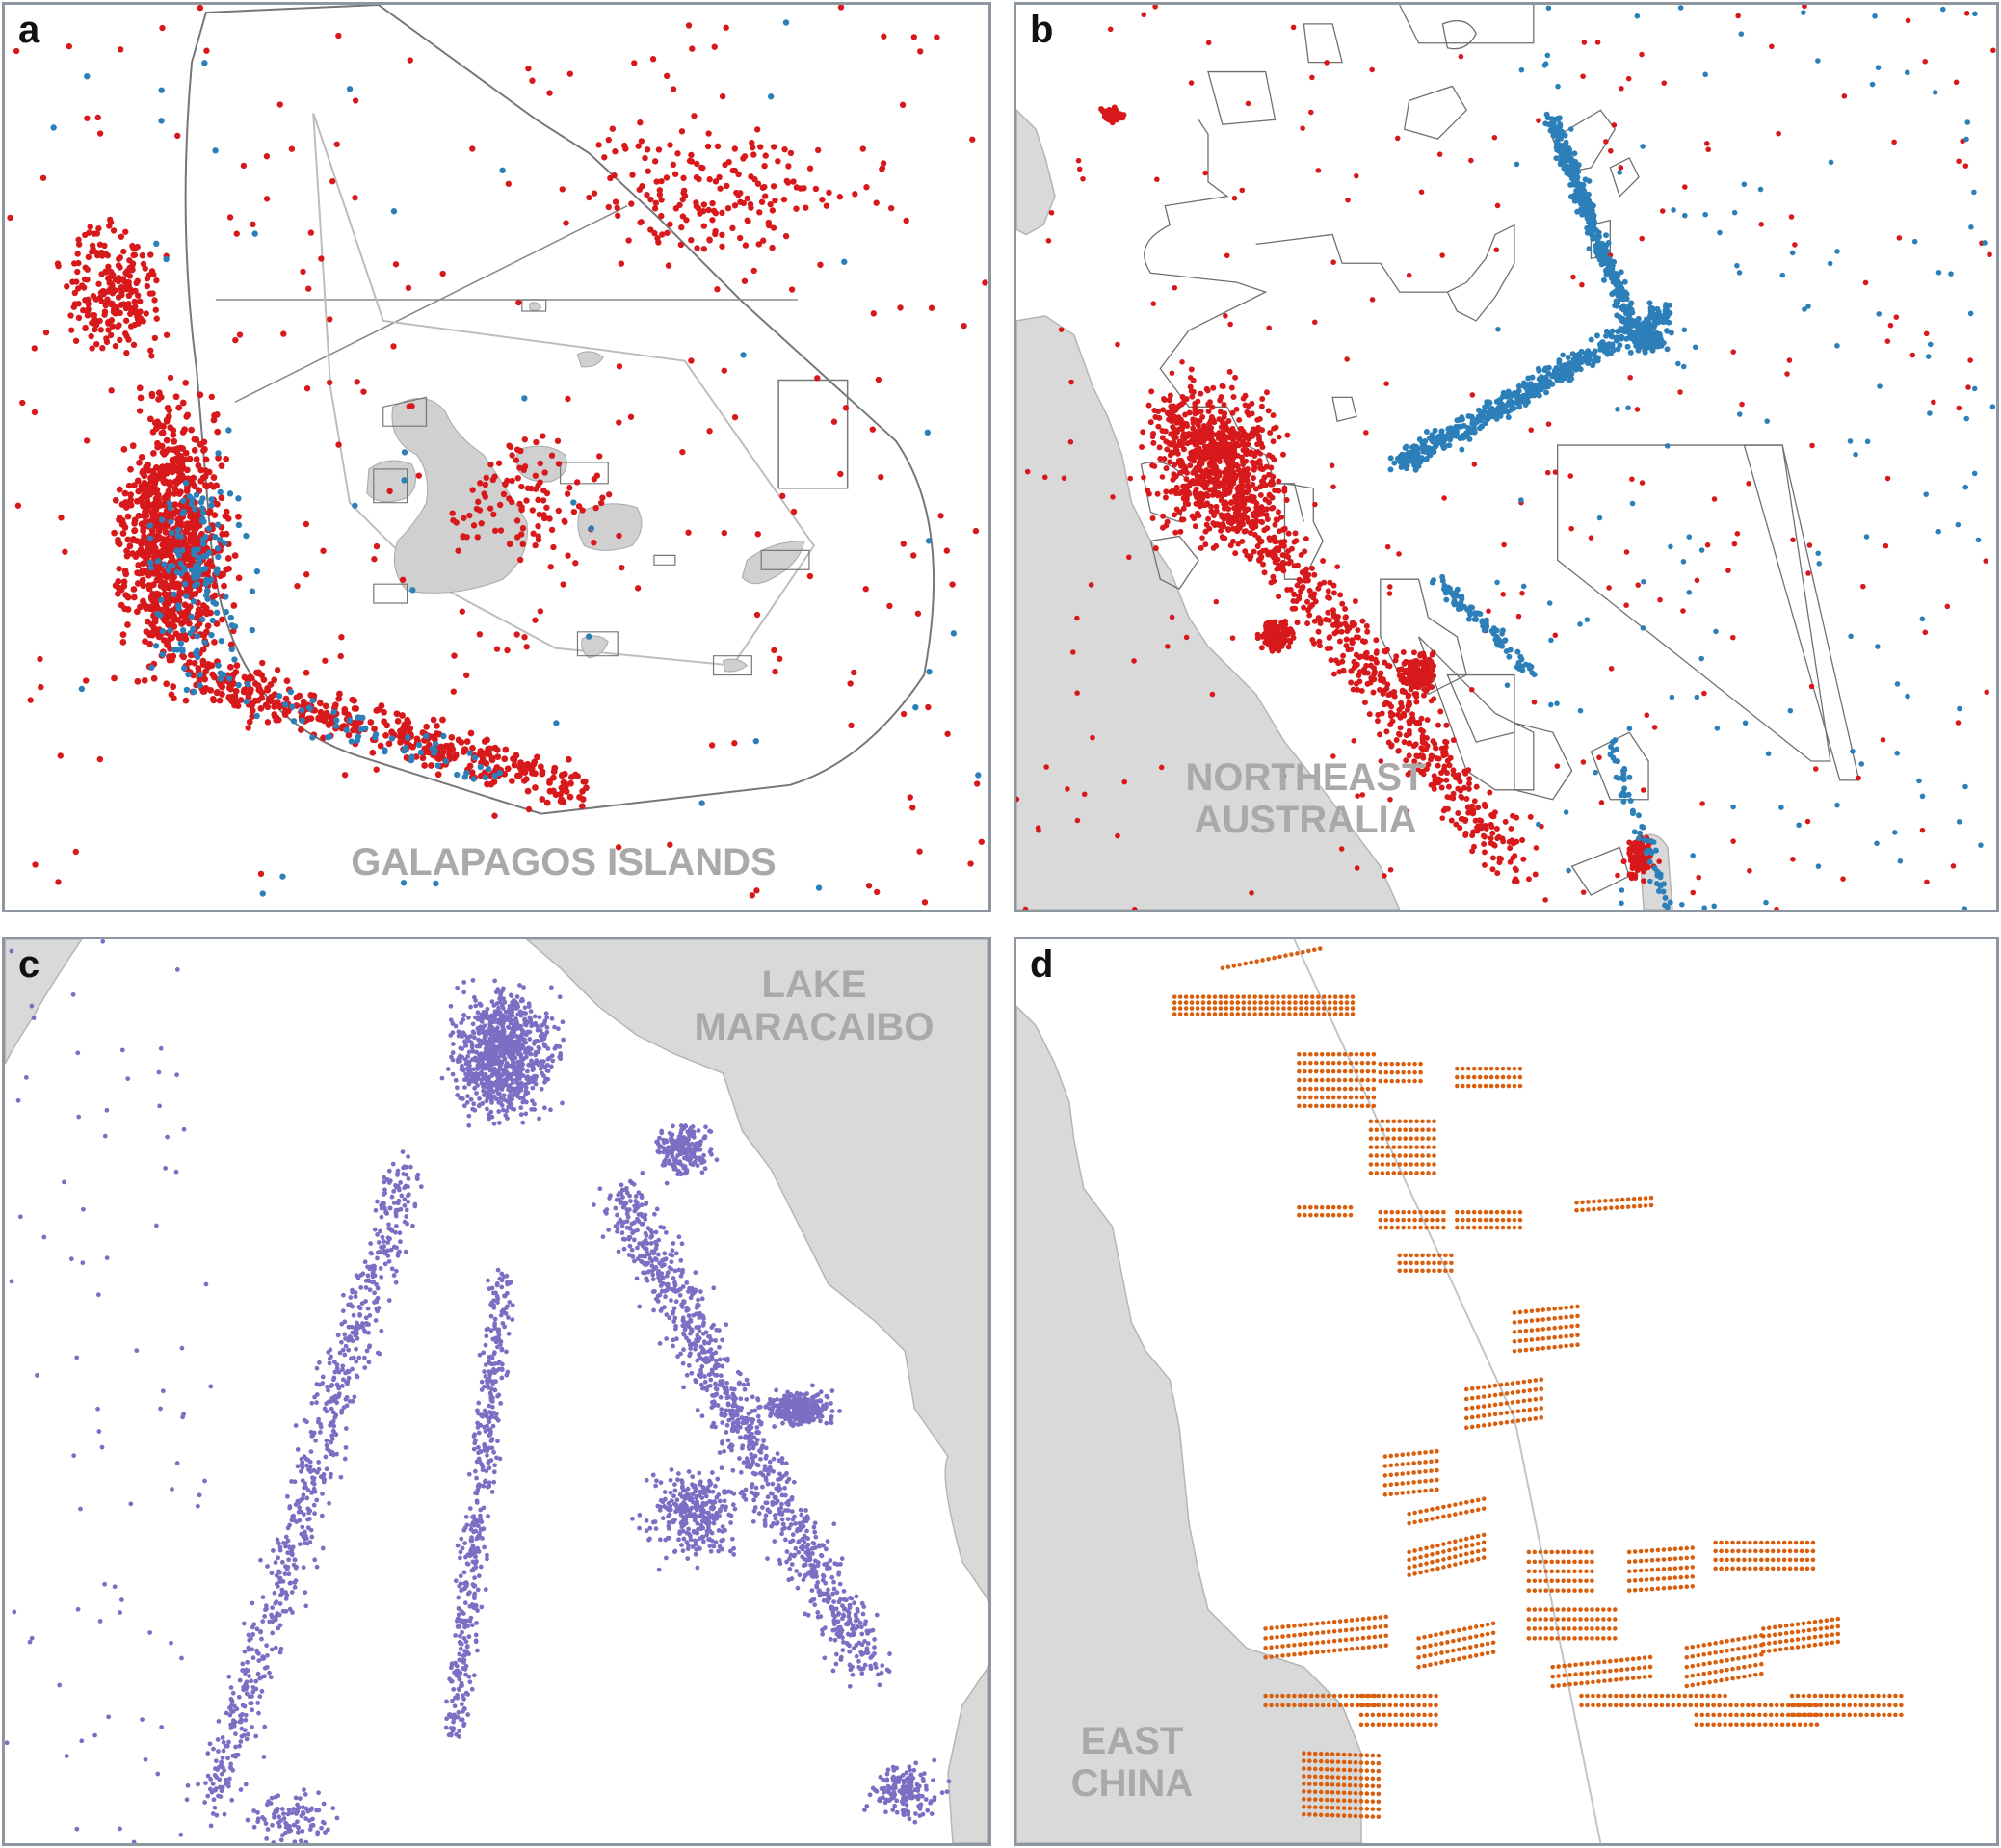  Describe the element at coordinates (735, 665) in the screenshot. I see `island-espanola` at that location.